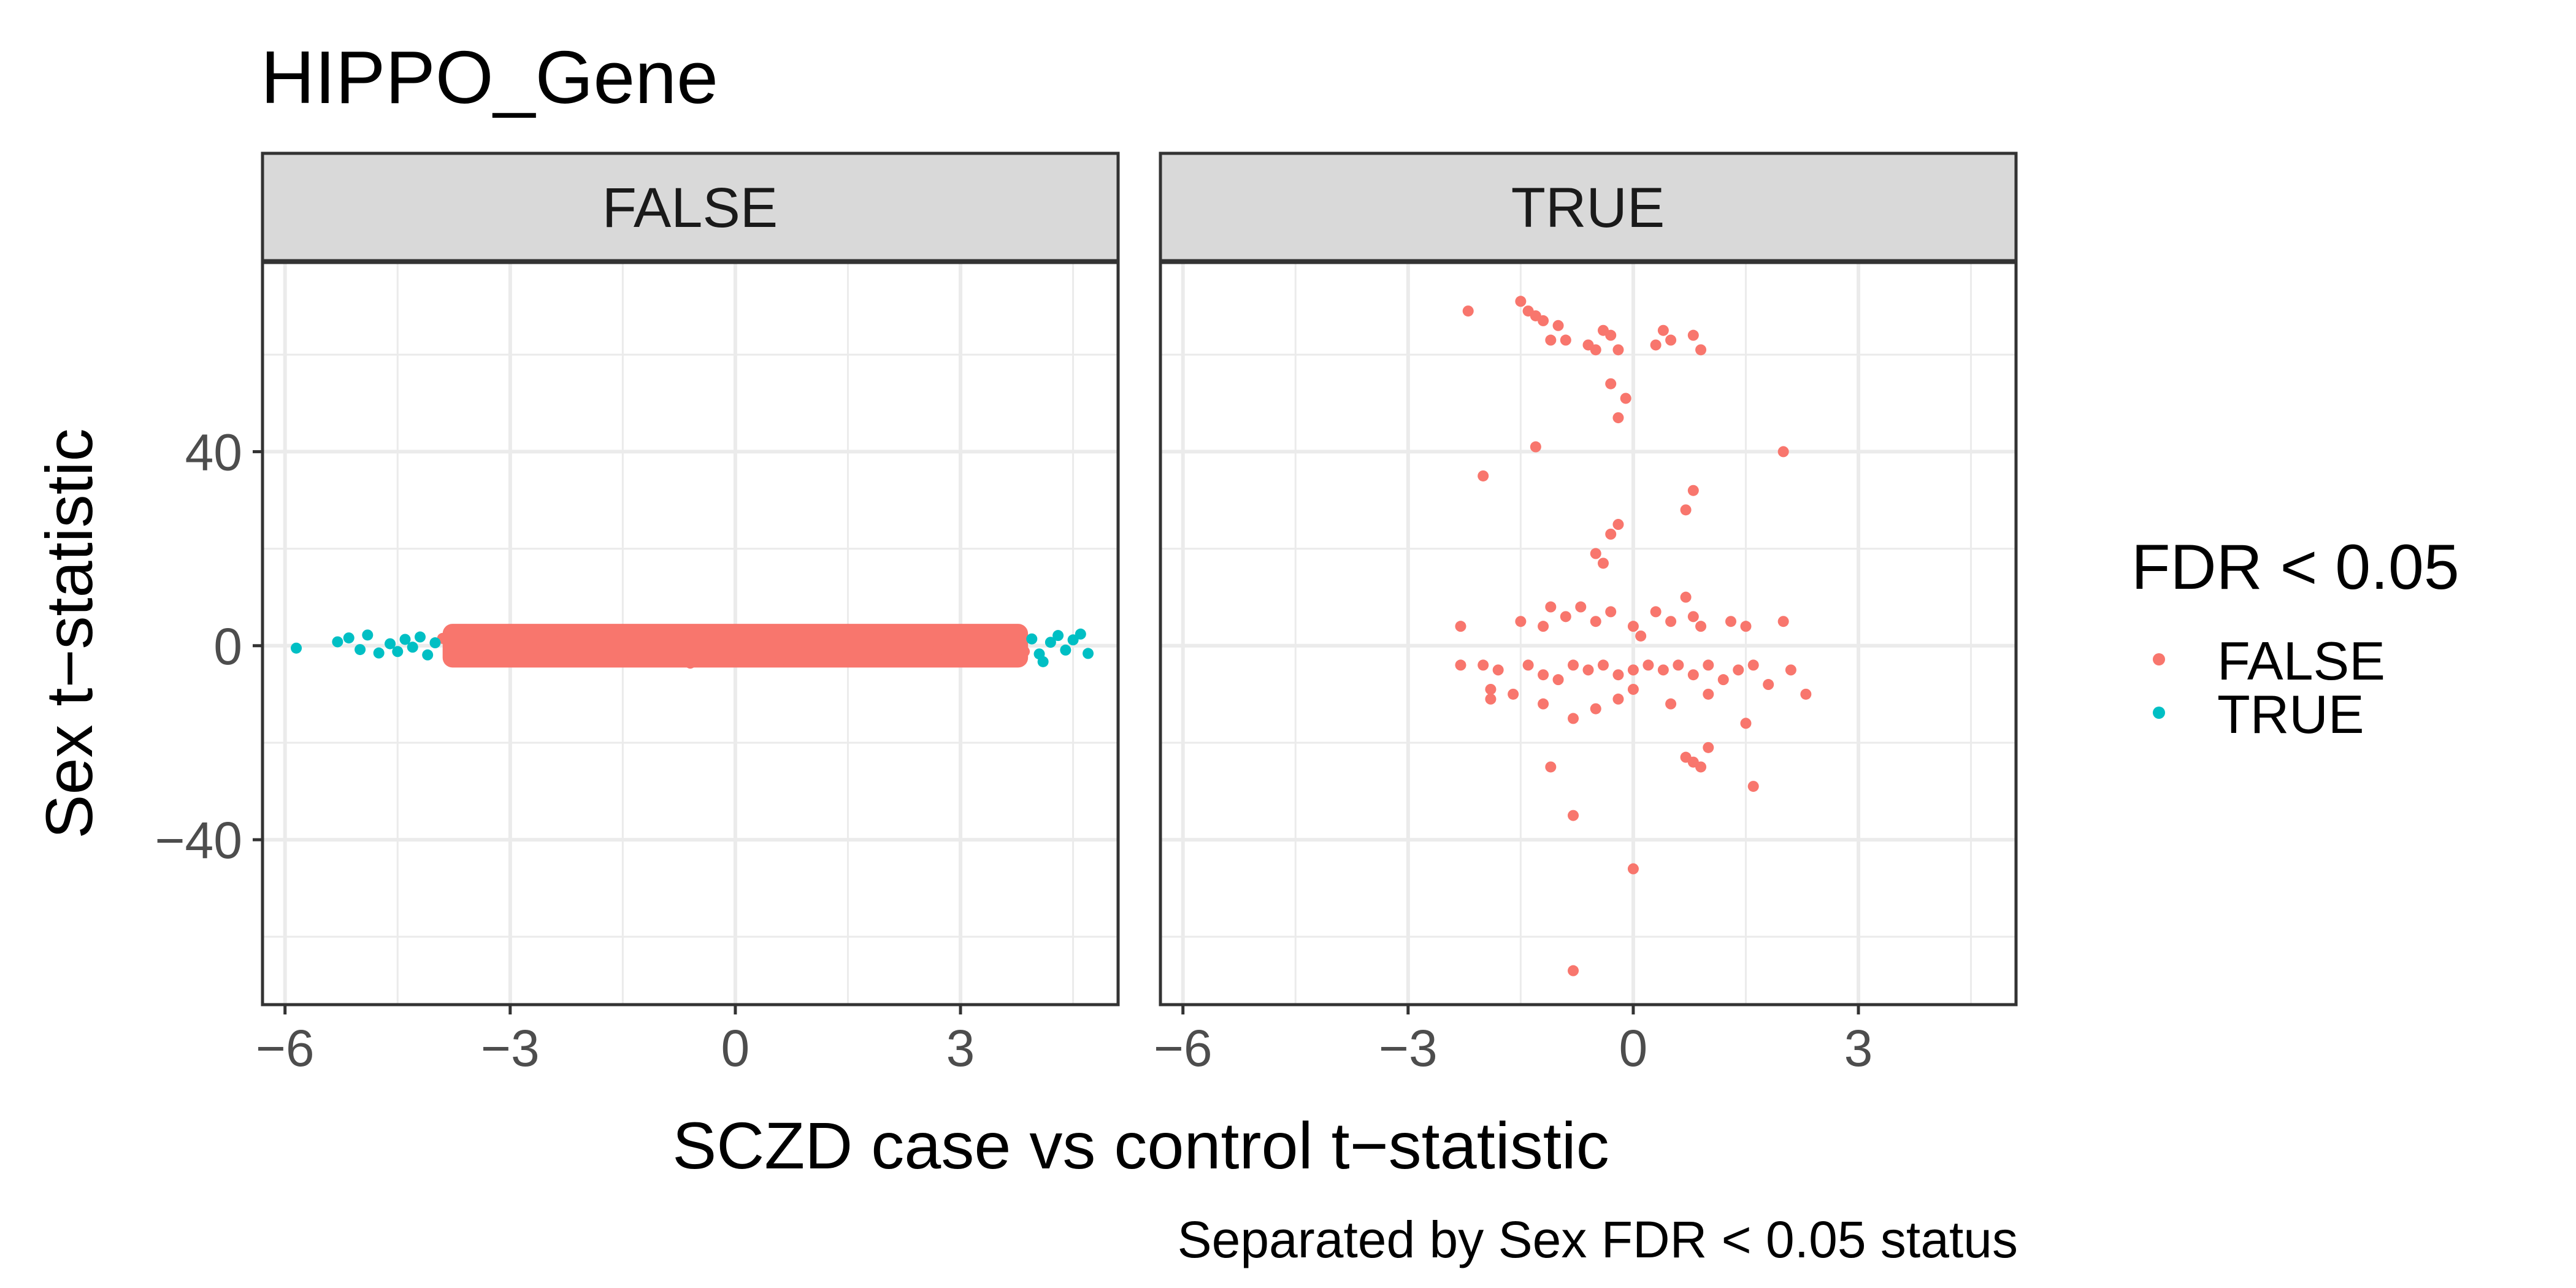 This screenshot has height=1288, width=2576. What do you see at coordinates (489, 77) in the screenshot?
I see `chart-title: HIPPO_Gene` at bounding box center [489, 77].